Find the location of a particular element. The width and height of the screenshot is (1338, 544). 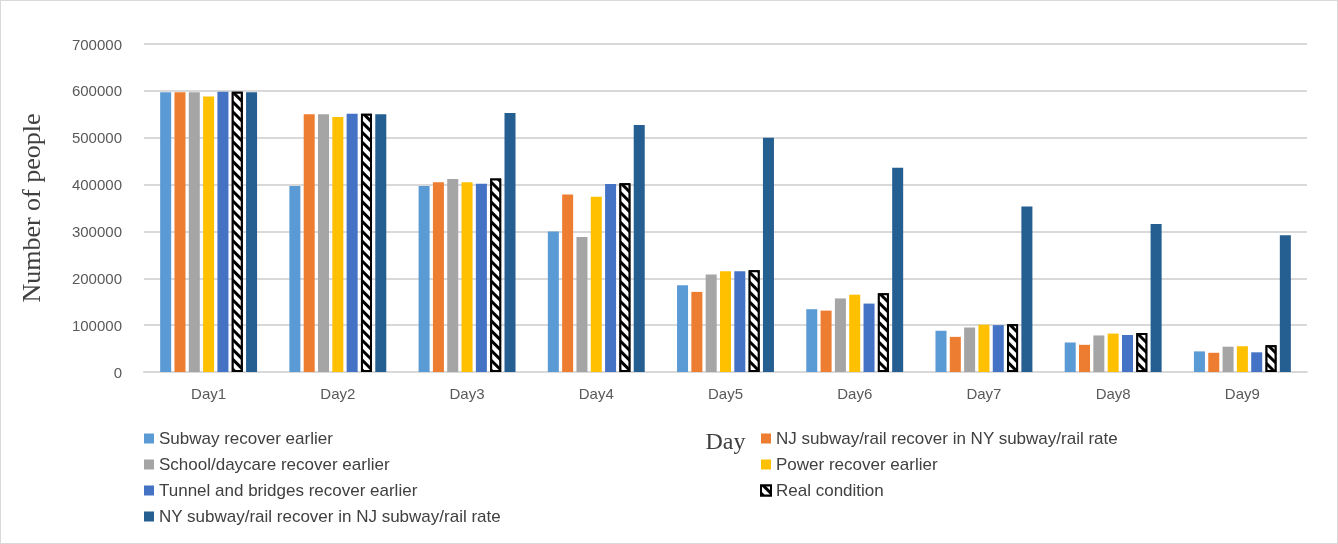

legend-label: Tunnel and bridges recover earlier is located at coordinates (288, 490).